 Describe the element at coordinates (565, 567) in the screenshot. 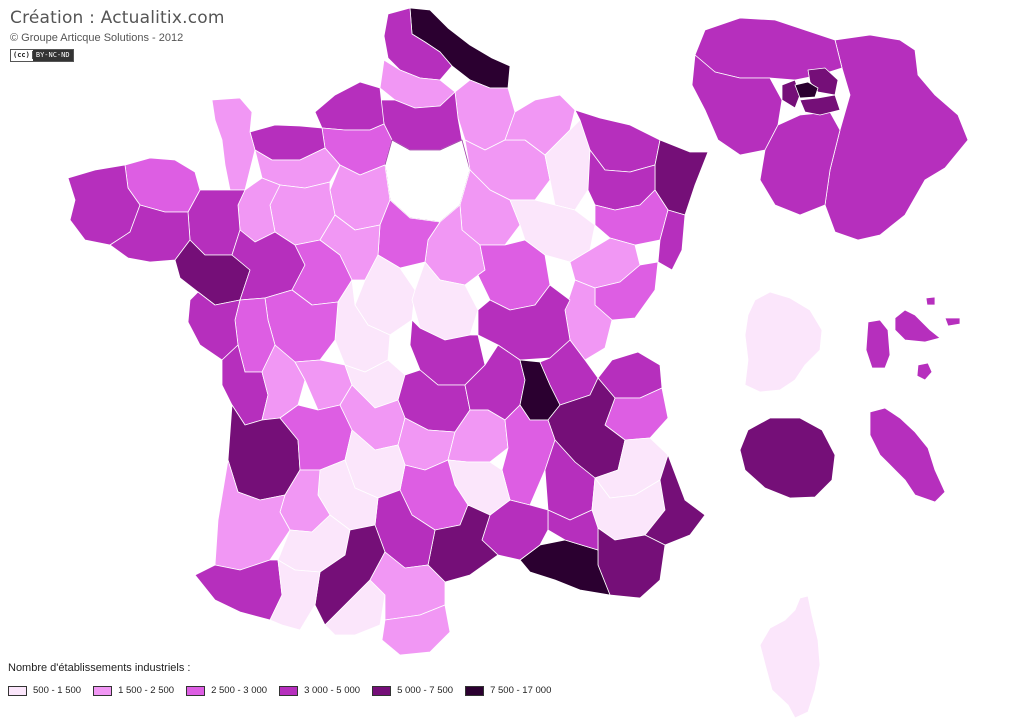

I see `dept-bouches-du-rhone` at that location.